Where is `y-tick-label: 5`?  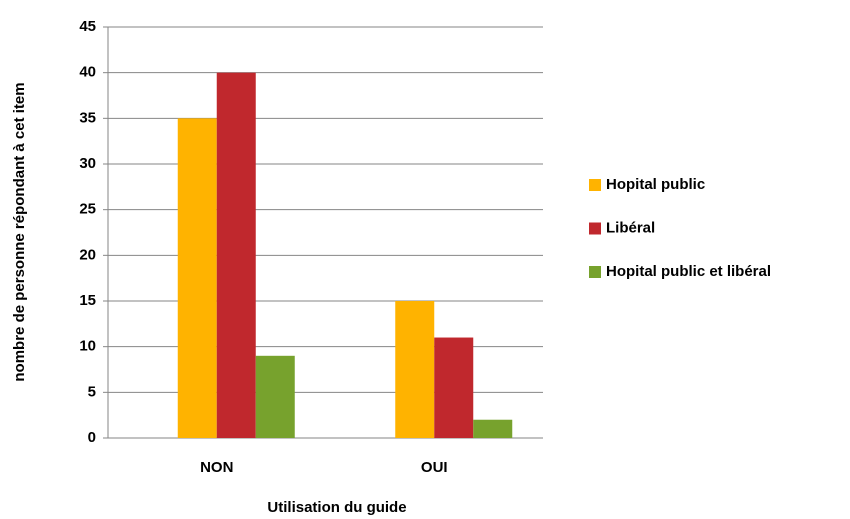
y-tick-label: 5 is located at coordinates (92, 391).